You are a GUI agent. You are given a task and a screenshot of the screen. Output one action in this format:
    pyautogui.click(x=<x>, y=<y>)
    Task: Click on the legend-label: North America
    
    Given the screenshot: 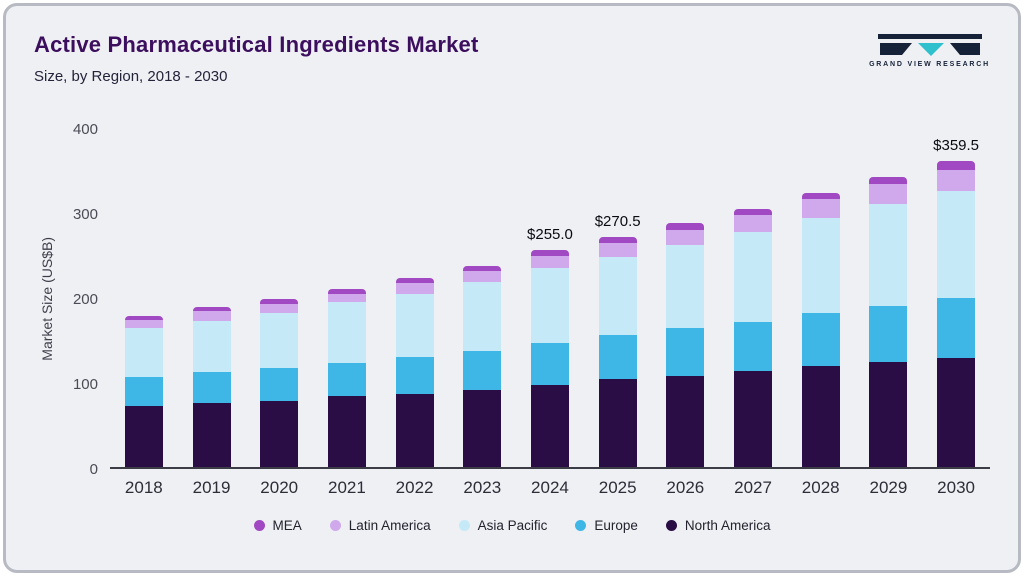 What is the action you would take?
    pyautogui.click(x=727, y=525)
    